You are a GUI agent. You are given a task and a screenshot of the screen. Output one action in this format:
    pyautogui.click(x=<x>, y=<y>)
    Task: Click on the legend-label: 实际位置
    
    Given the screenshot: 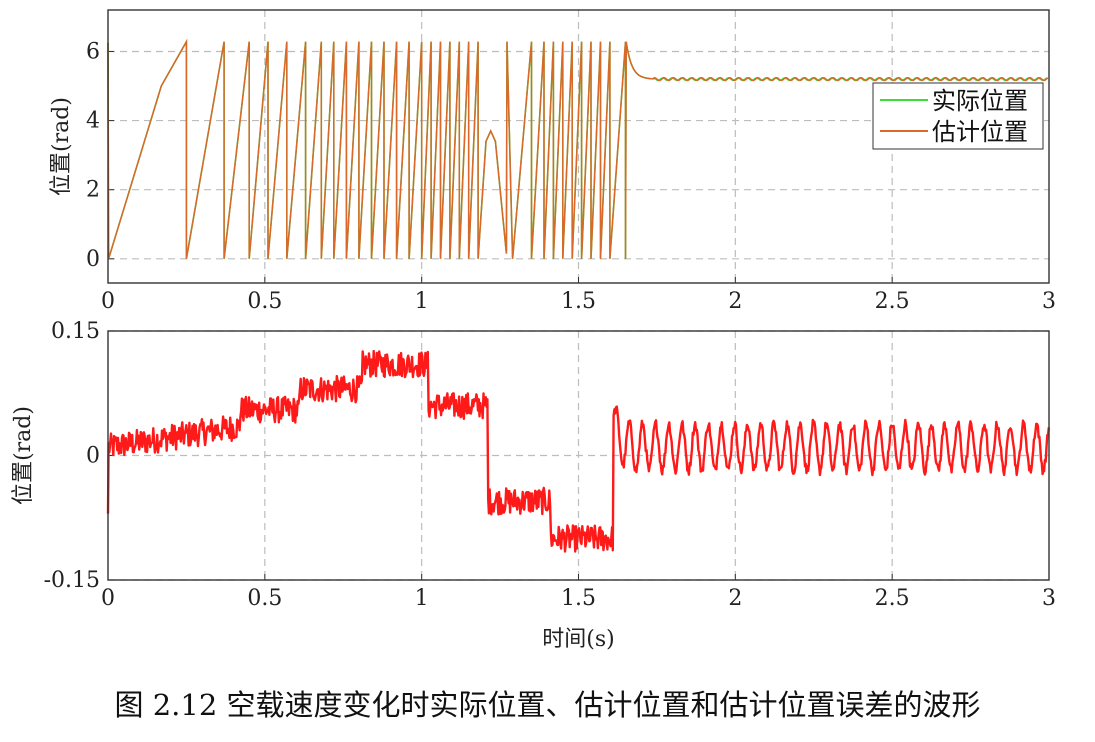 What is the action you would take?
    pyautogui.click(x=980, y=101)
    